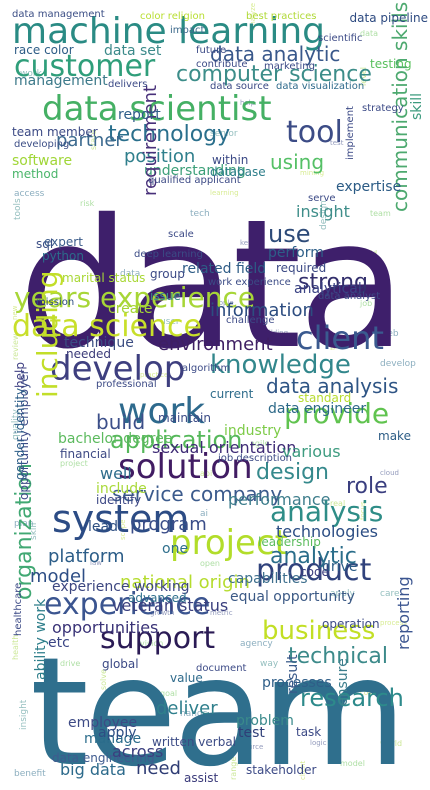  I want to click on word-experience-working: experience working, so click(121, 587).